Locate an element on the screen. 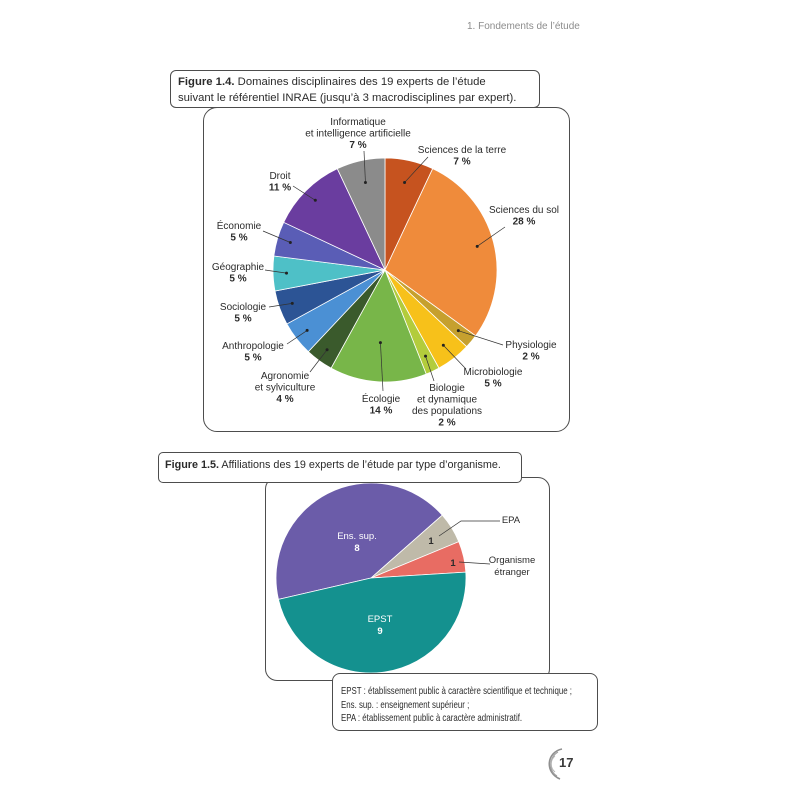  slice-value-label: 14 % is located at coordinates (381, 411).